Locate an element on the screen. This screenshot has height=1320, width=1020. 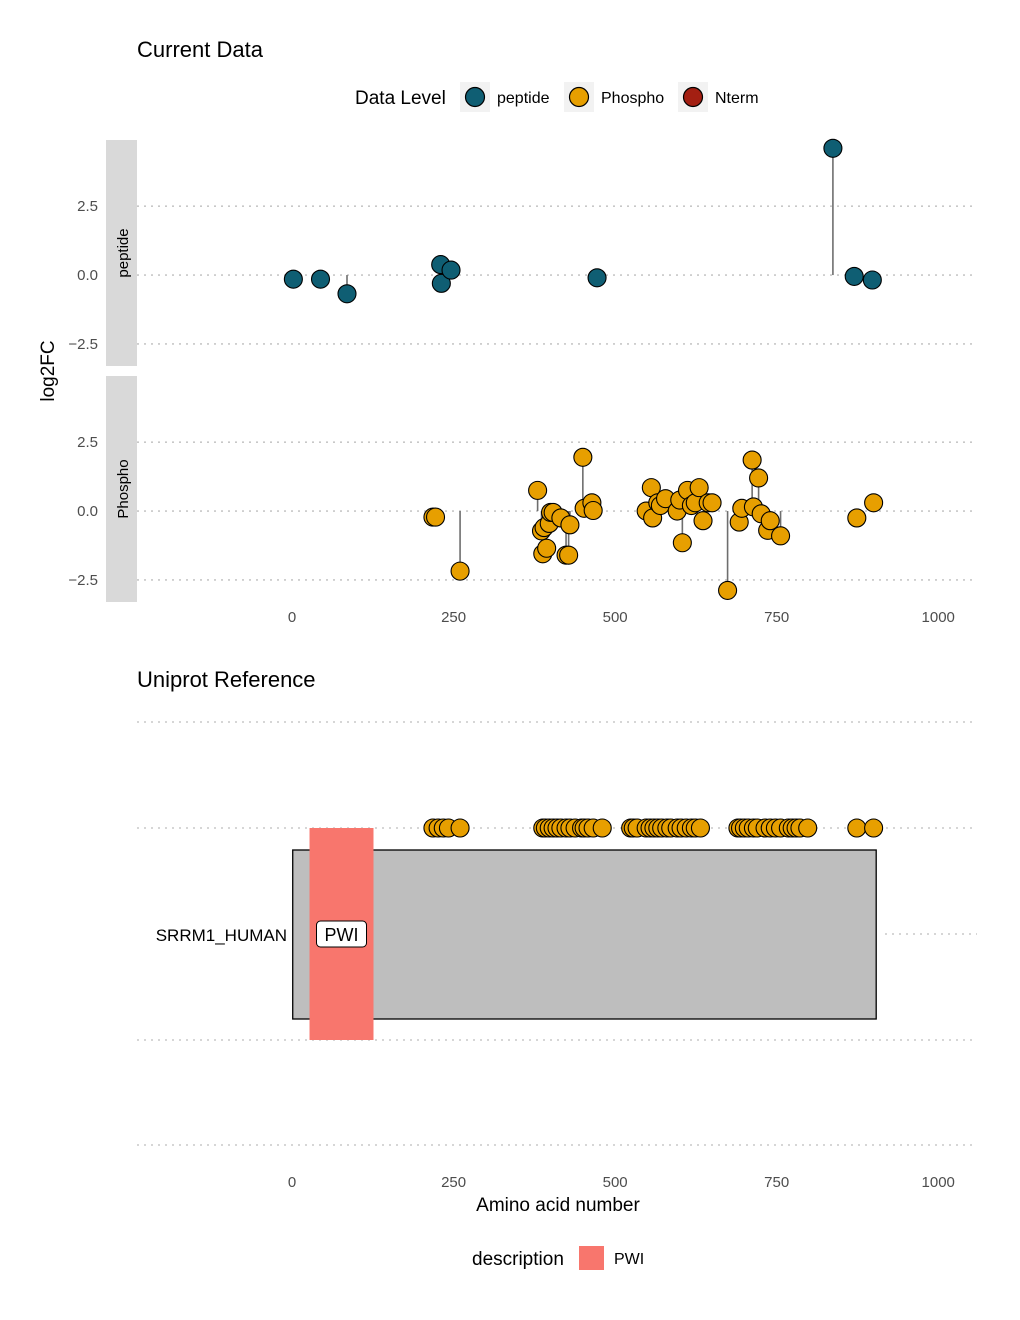
legend-label: peptide is located at coordinates (523, 98).